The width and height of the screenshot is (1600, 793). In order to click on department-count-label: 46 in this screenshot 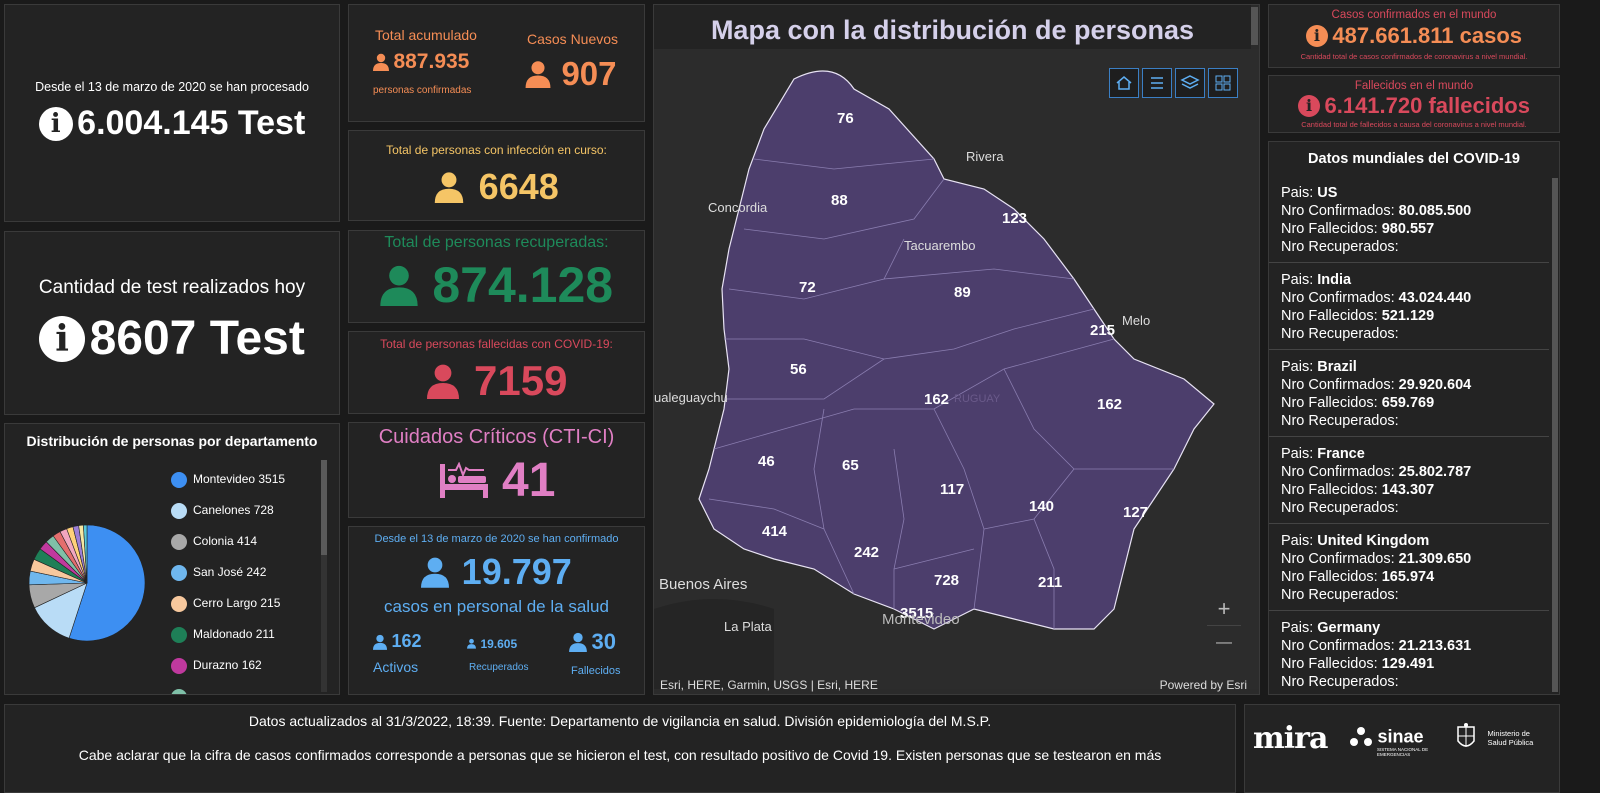, I will do `click(766, 461)`.